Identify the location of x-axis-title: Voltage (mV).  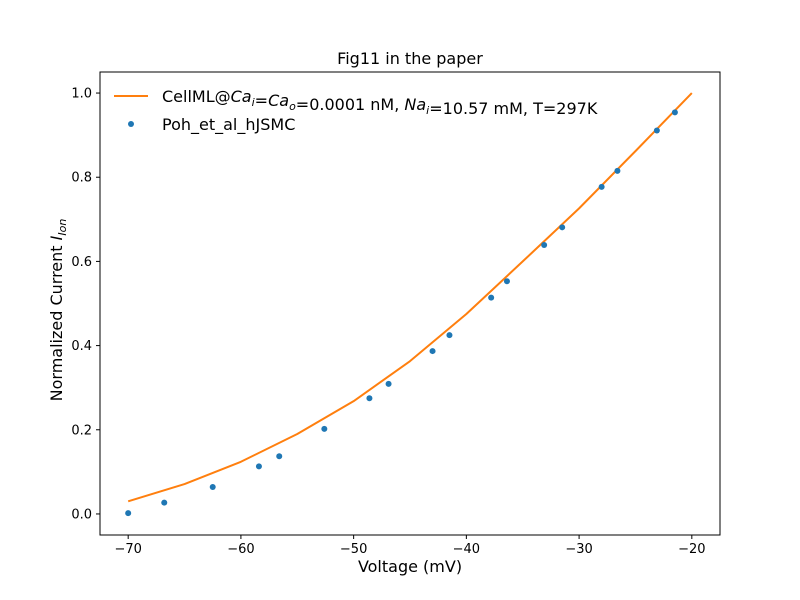
(410, 566).